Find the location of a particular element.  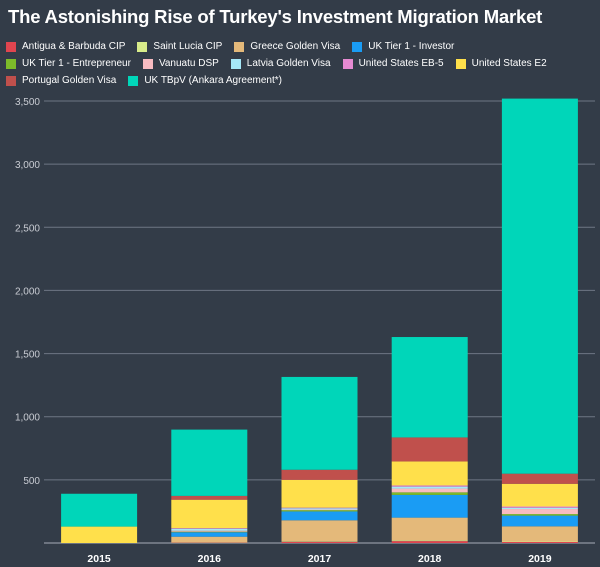

legend-label-uk-tier-1-investor: UK Tier 1 - Investor is located at coordinates (411, 46).